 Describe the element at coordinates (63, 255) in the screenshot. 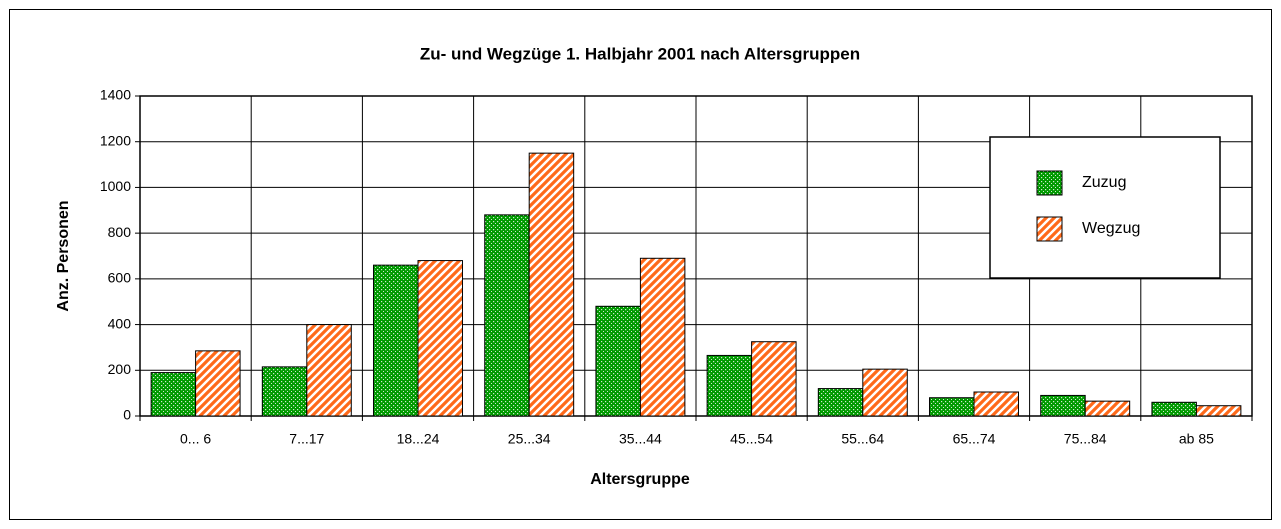

I see `y-axis-label: Anz. Personen` at that location.